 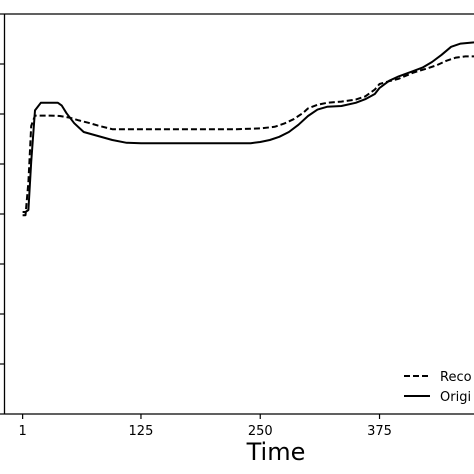 I want to click on legend-label-origi: Origi, so click(x=455, y=397).